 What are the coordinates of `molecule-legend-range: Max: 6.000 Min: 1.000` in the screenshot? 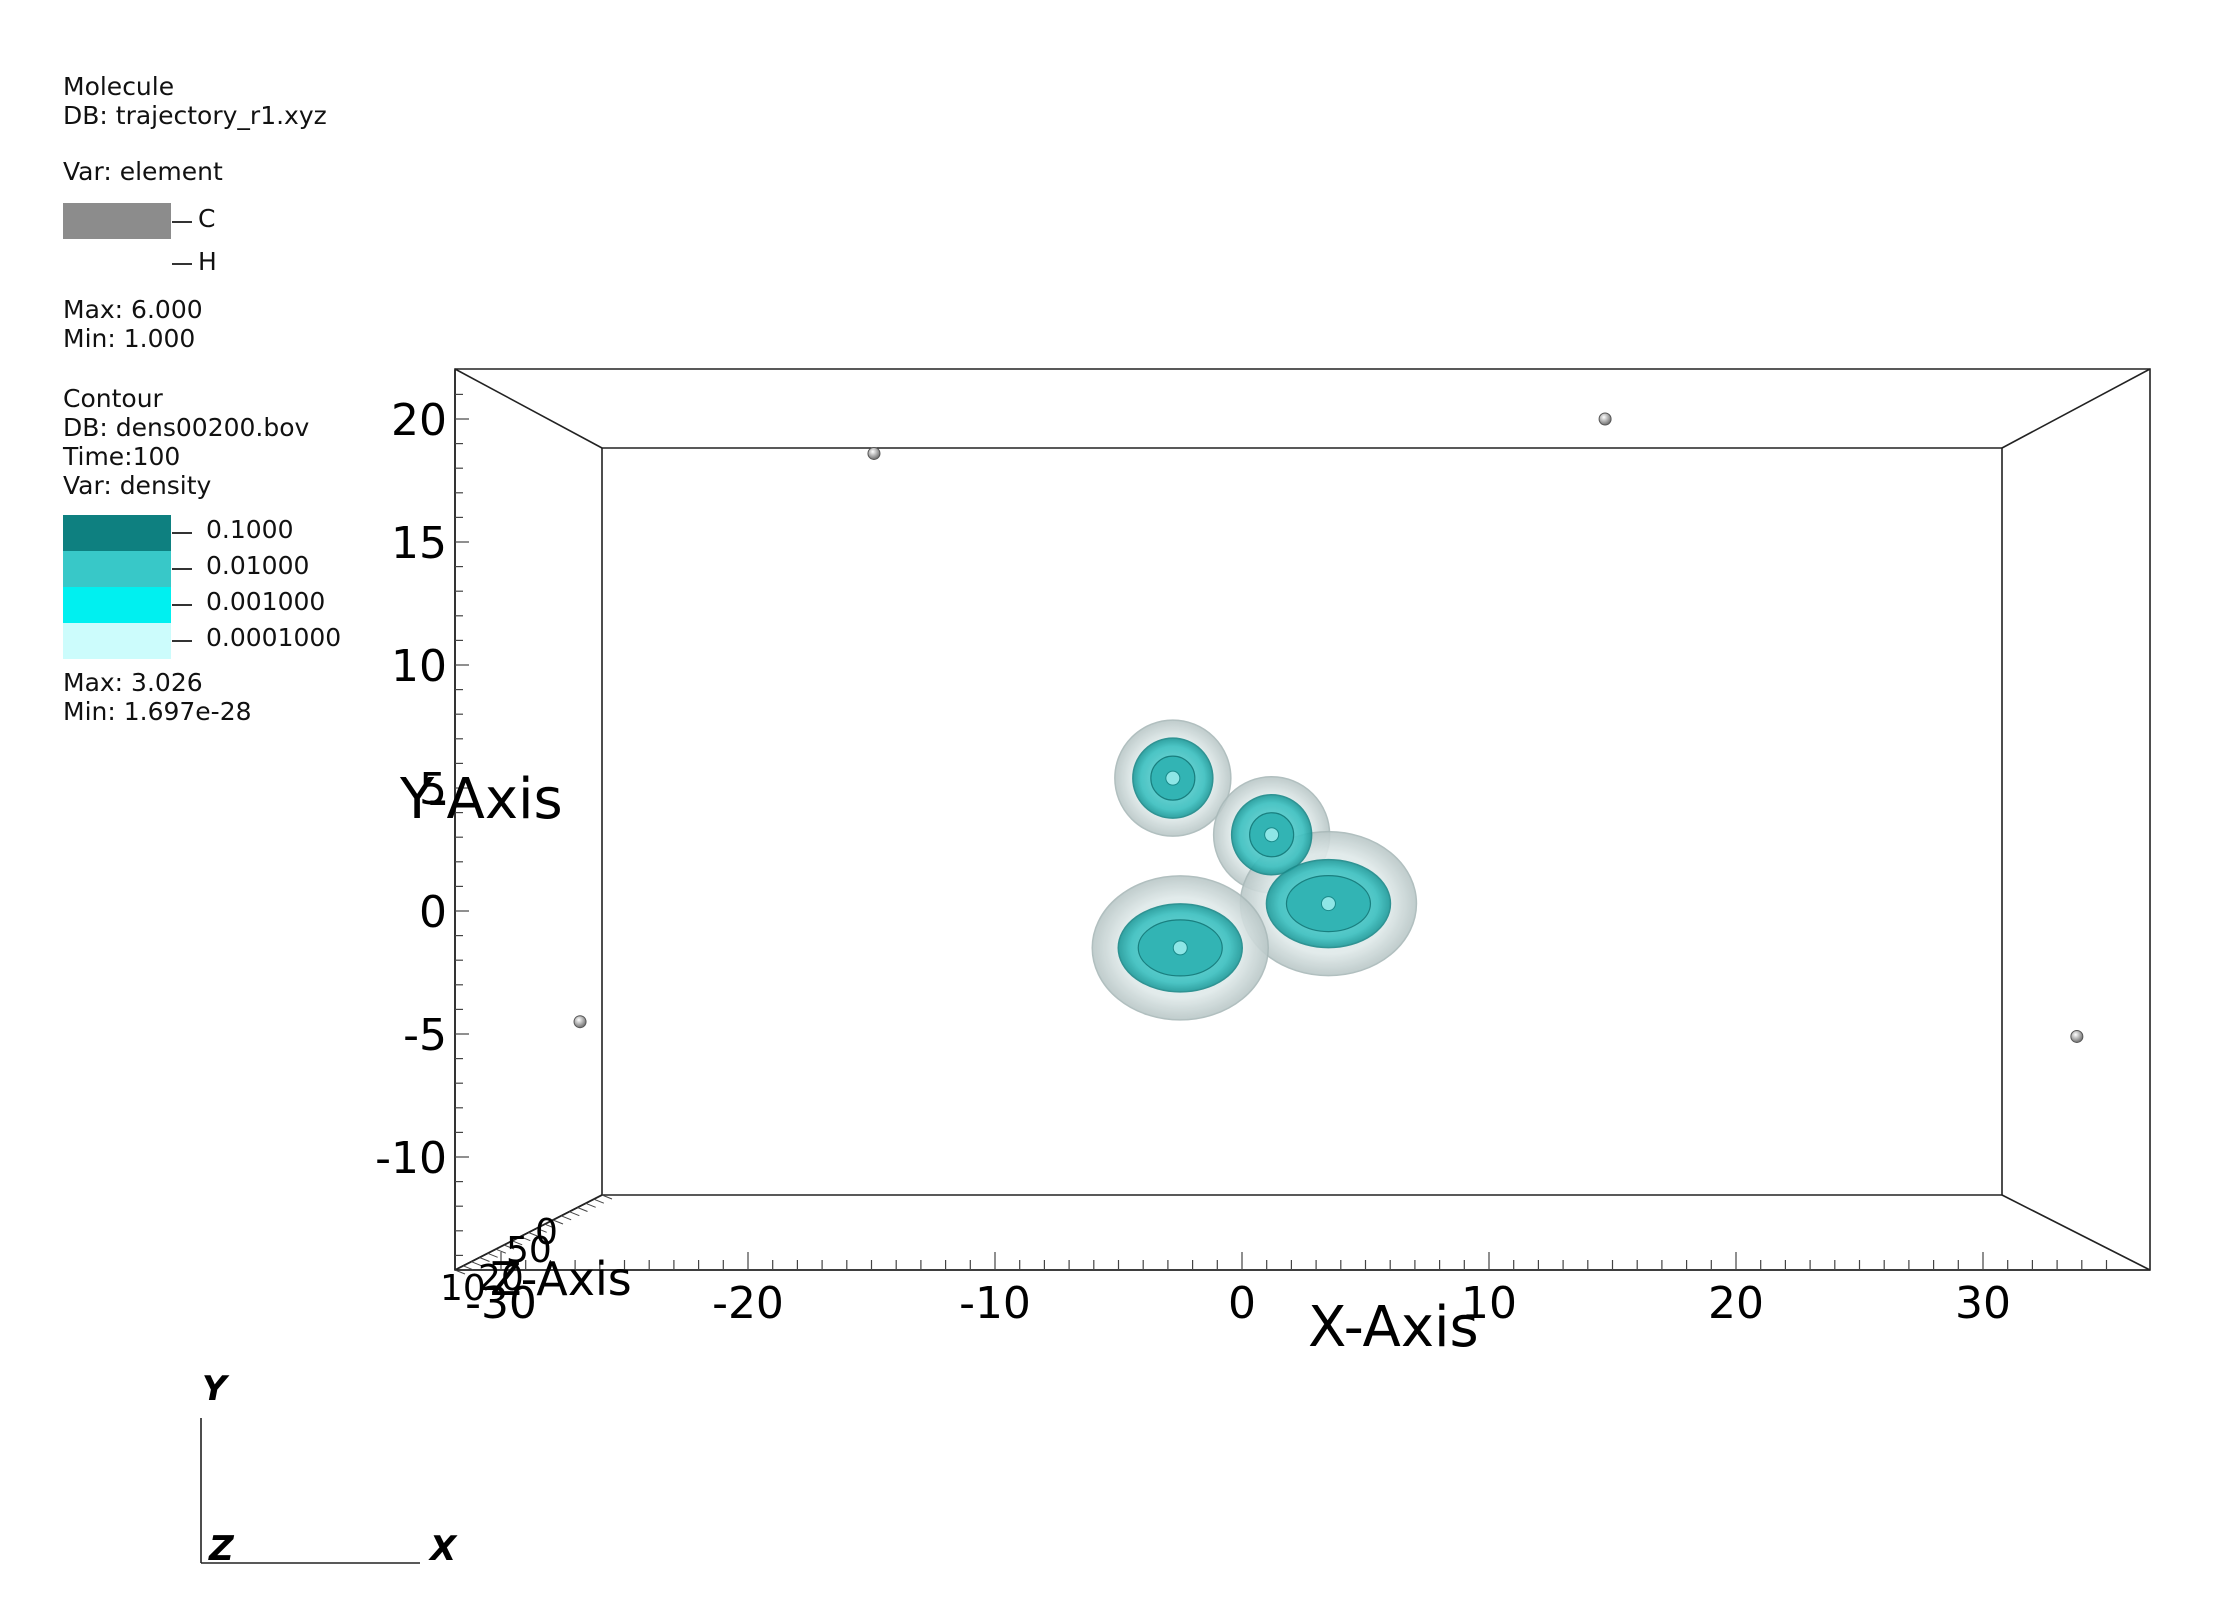 It's located at (133, 324).